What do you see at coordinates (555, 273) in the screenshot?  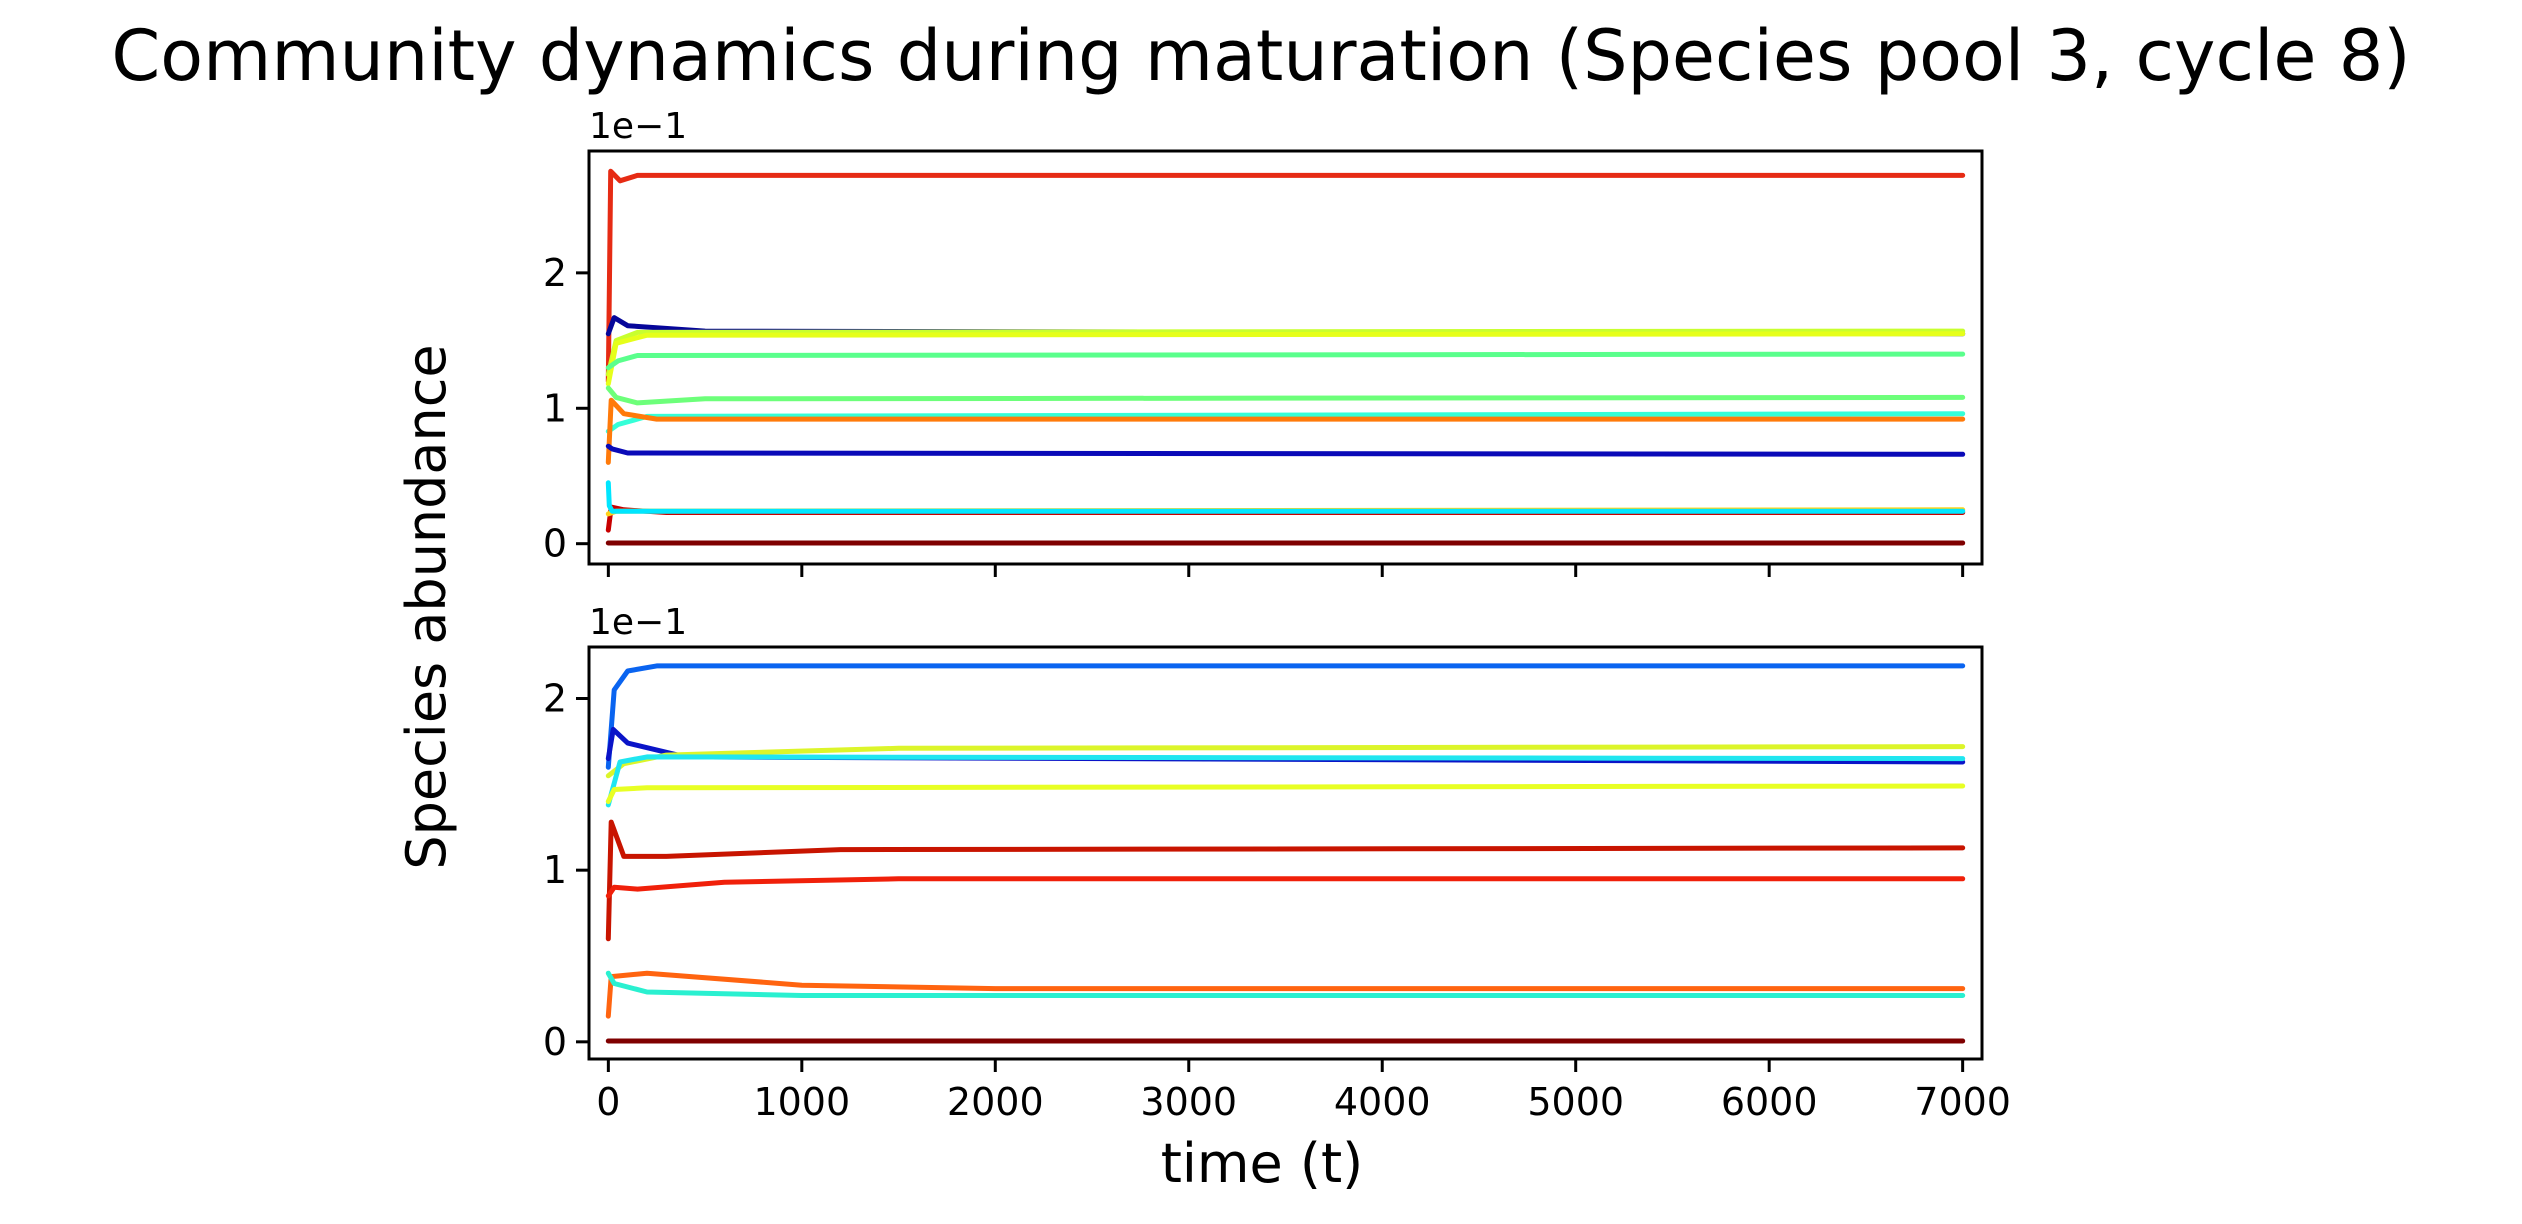 I see `y-tick-label-top: 2` at bounding box center [555, 273].